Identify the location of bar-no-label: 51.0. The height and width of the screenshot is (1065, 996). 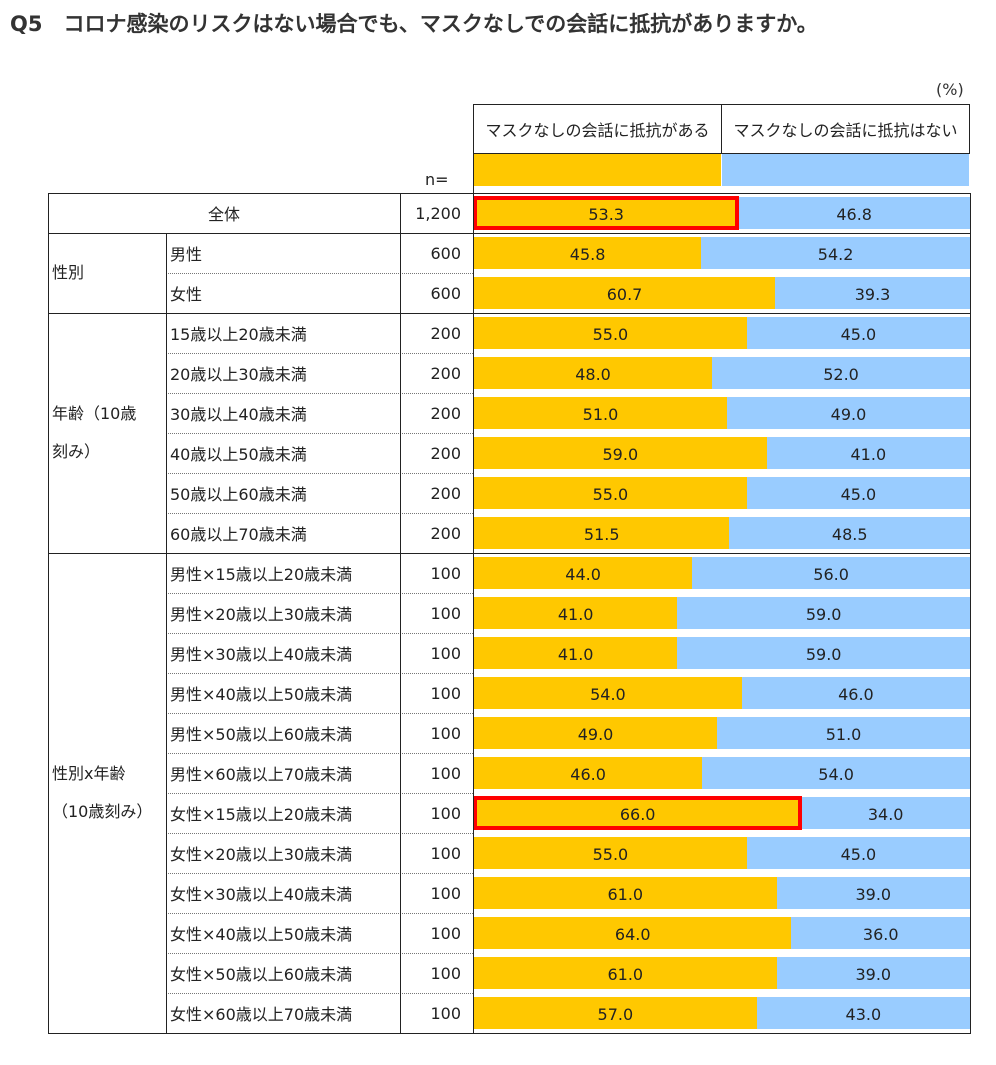
(843, 734).